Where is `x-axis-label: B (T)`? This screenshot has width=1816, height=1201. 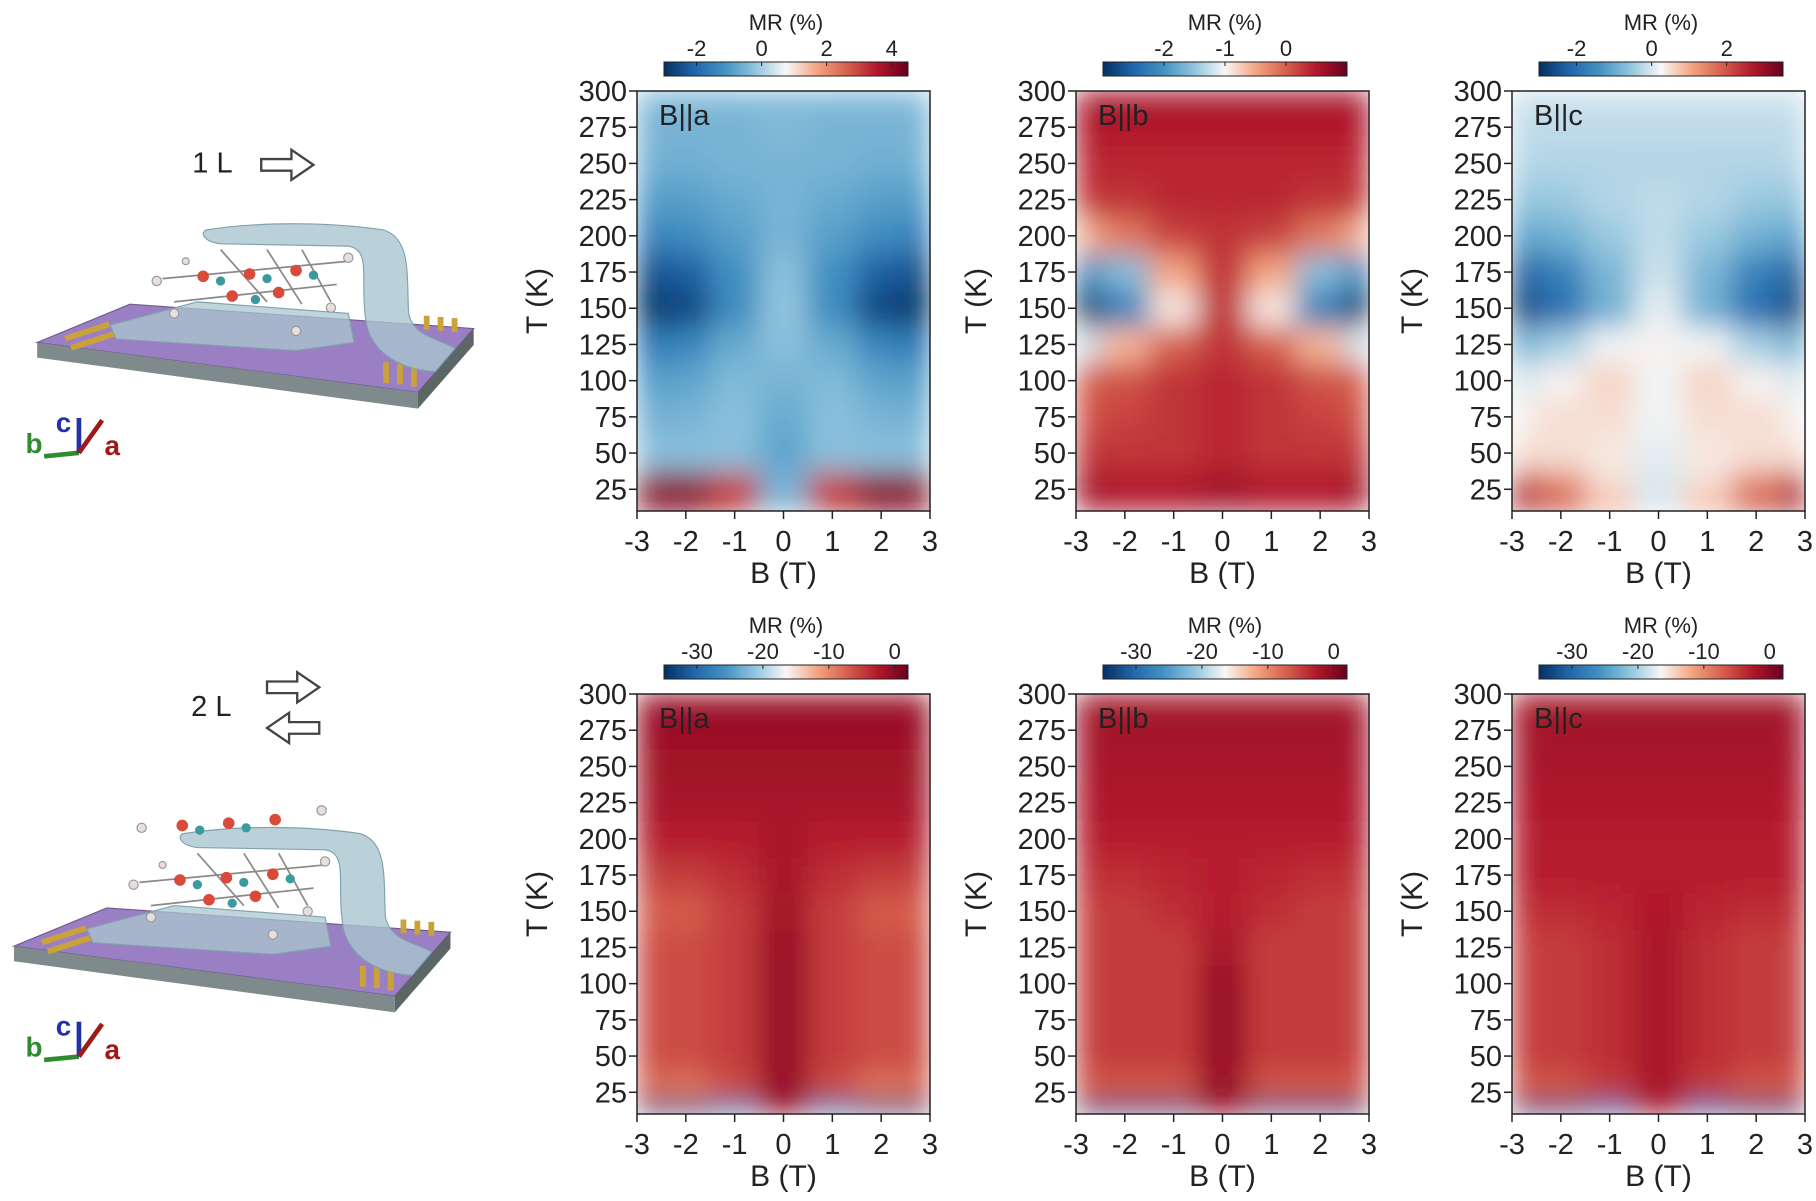
x-axis-label: B (T) is located at coordinates (1658, 1176).